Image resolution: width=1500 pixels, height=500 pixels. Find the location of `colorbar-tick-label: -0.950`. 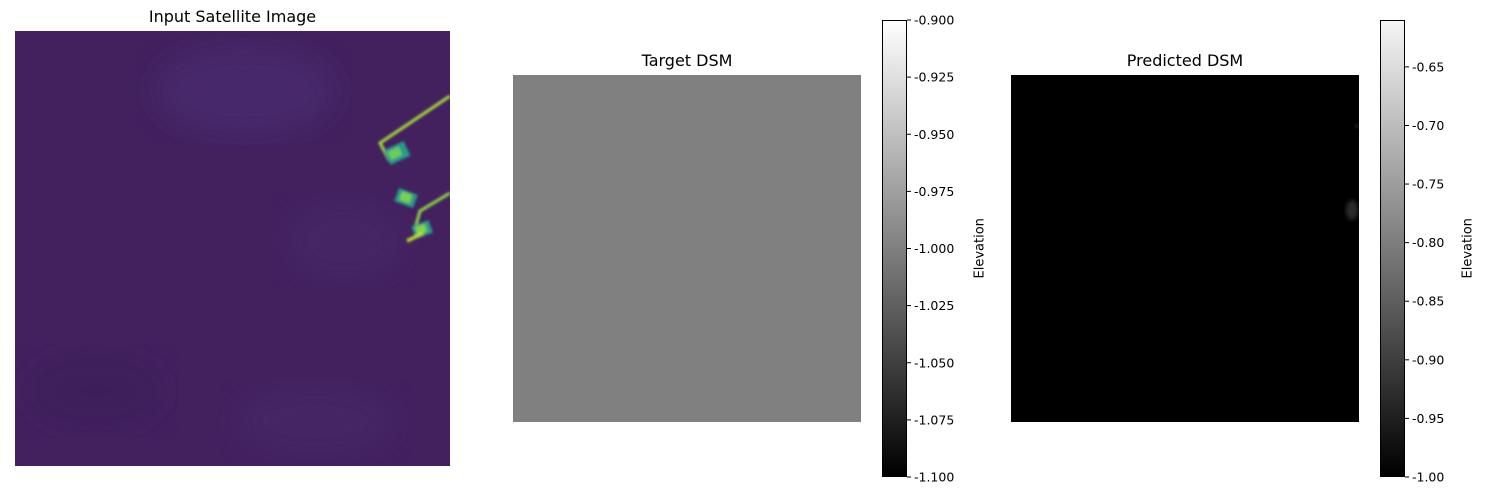

colorbar-tick-label: -0.950 is located at coordinates (934, 134).